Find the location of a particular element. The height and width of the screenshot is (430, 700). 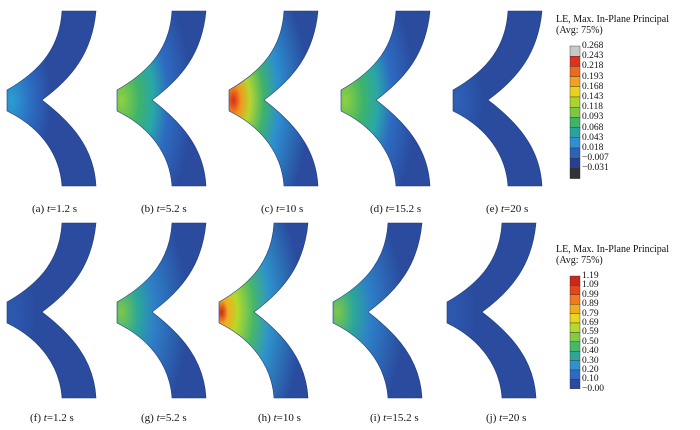

caption-c: (c) t=10 s is located at coordinates (282, 209).